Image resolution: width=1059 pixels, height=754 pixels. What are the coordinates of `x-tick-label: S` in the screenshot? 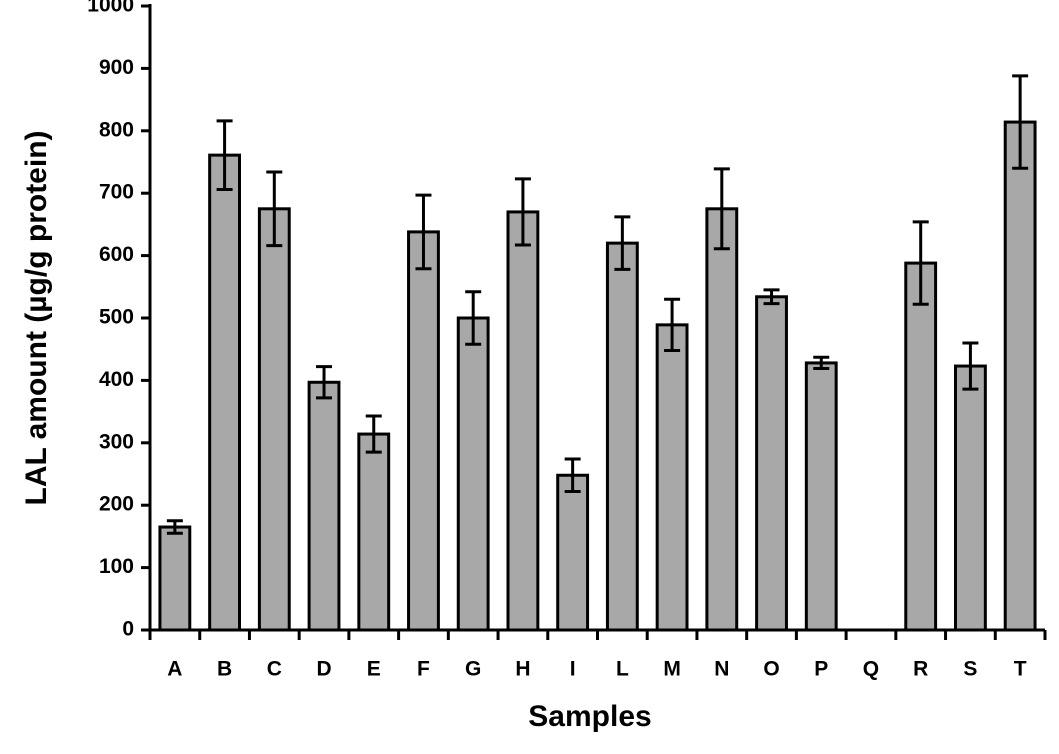 It's located at (970, 669).